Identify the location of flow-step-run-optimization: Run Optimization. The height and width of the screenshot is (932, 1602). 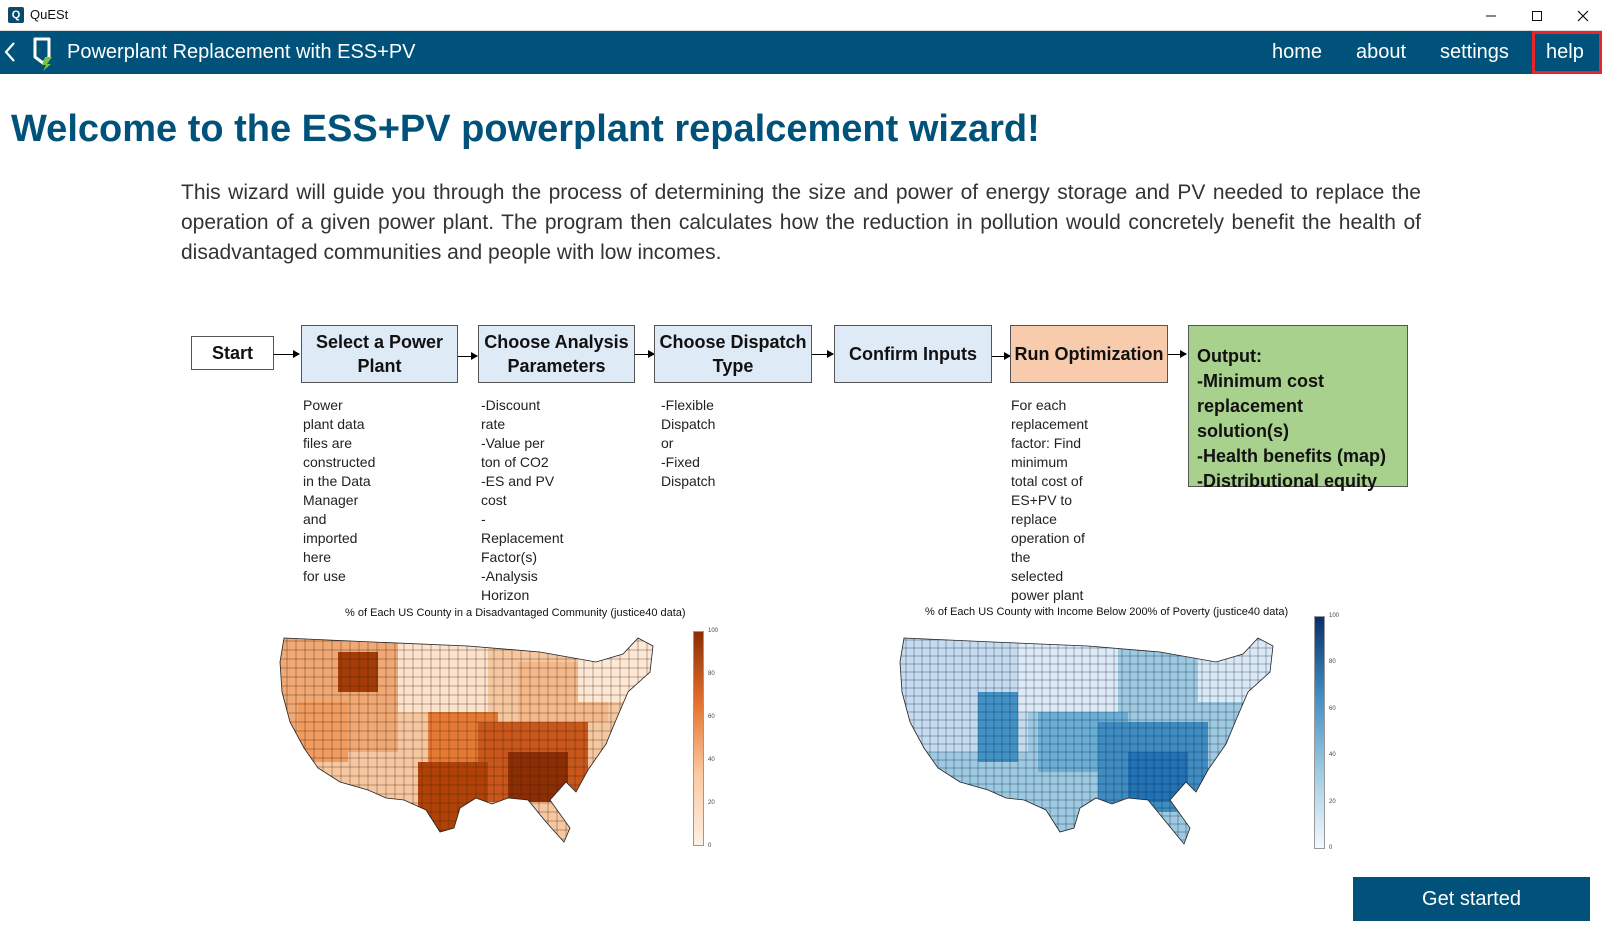
(1089, 354).